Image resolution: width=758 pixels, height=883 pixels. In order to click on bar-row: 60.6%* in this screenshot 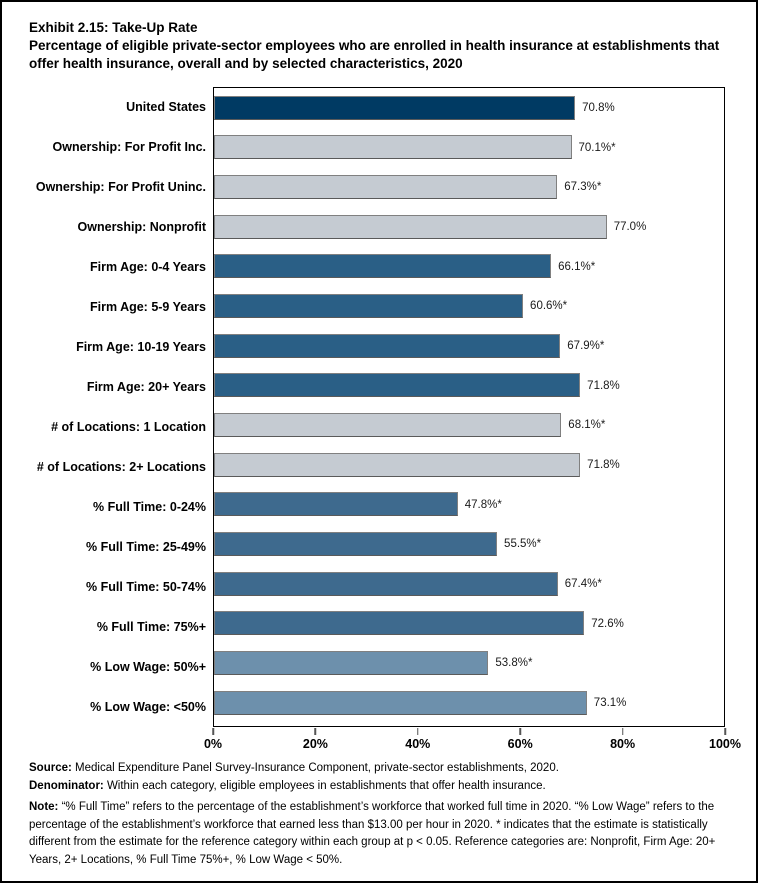, I will do `click(469, 306)`.